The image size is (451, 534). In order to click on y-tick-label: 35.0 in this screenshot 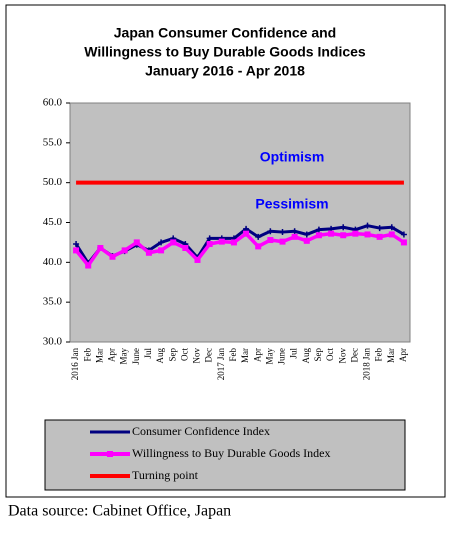, I will do `click(53, 302)`.